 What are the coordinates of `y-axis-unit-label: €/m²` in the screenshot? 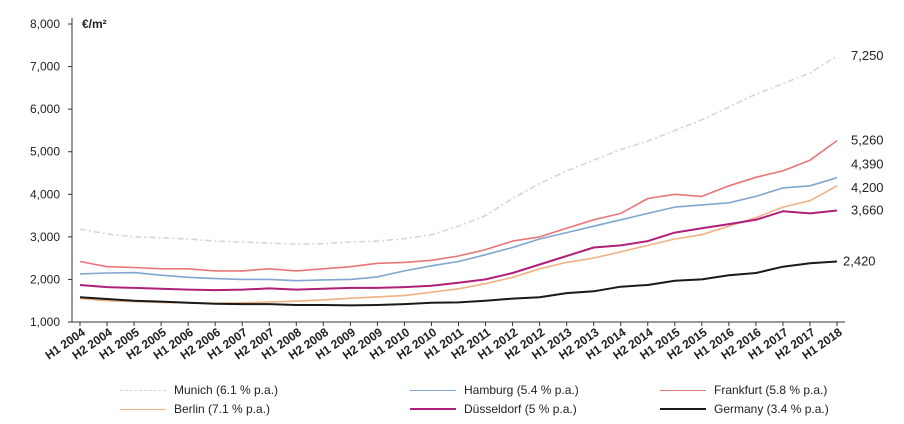 It's located at (94, 24).